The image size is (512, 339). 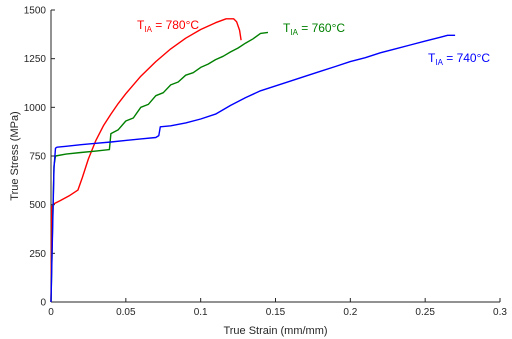 I want to click on x-axis-title: True Strain (mm/mm), so click(x=275, y=331).